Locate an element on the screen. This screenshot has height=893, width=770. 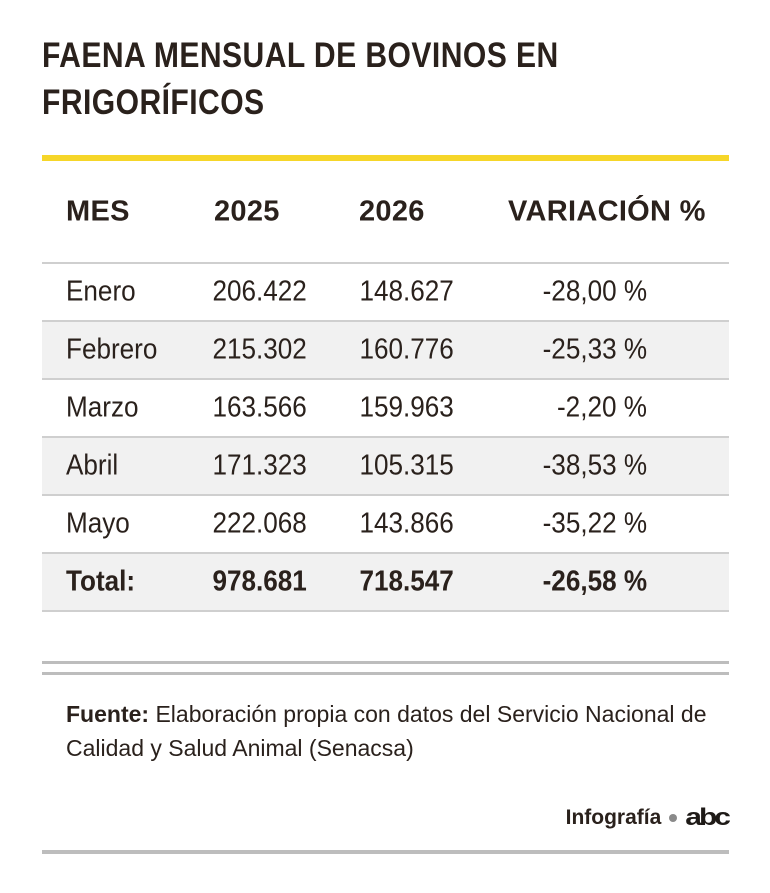
credit: Infografía abc is located at coordinates (648, 818).